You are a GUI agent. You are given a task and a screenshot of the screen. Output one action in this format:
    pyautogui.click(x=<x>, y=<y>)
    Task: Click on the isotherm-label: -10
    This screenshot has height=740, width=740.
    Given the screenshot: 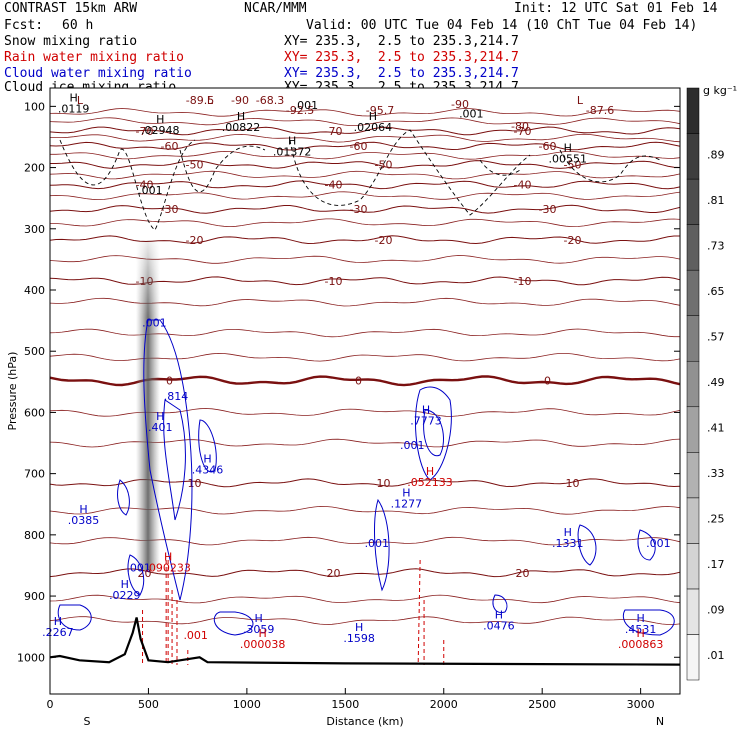 What is the action you would take?
    pyautogui.click(x=523, y=281)
    